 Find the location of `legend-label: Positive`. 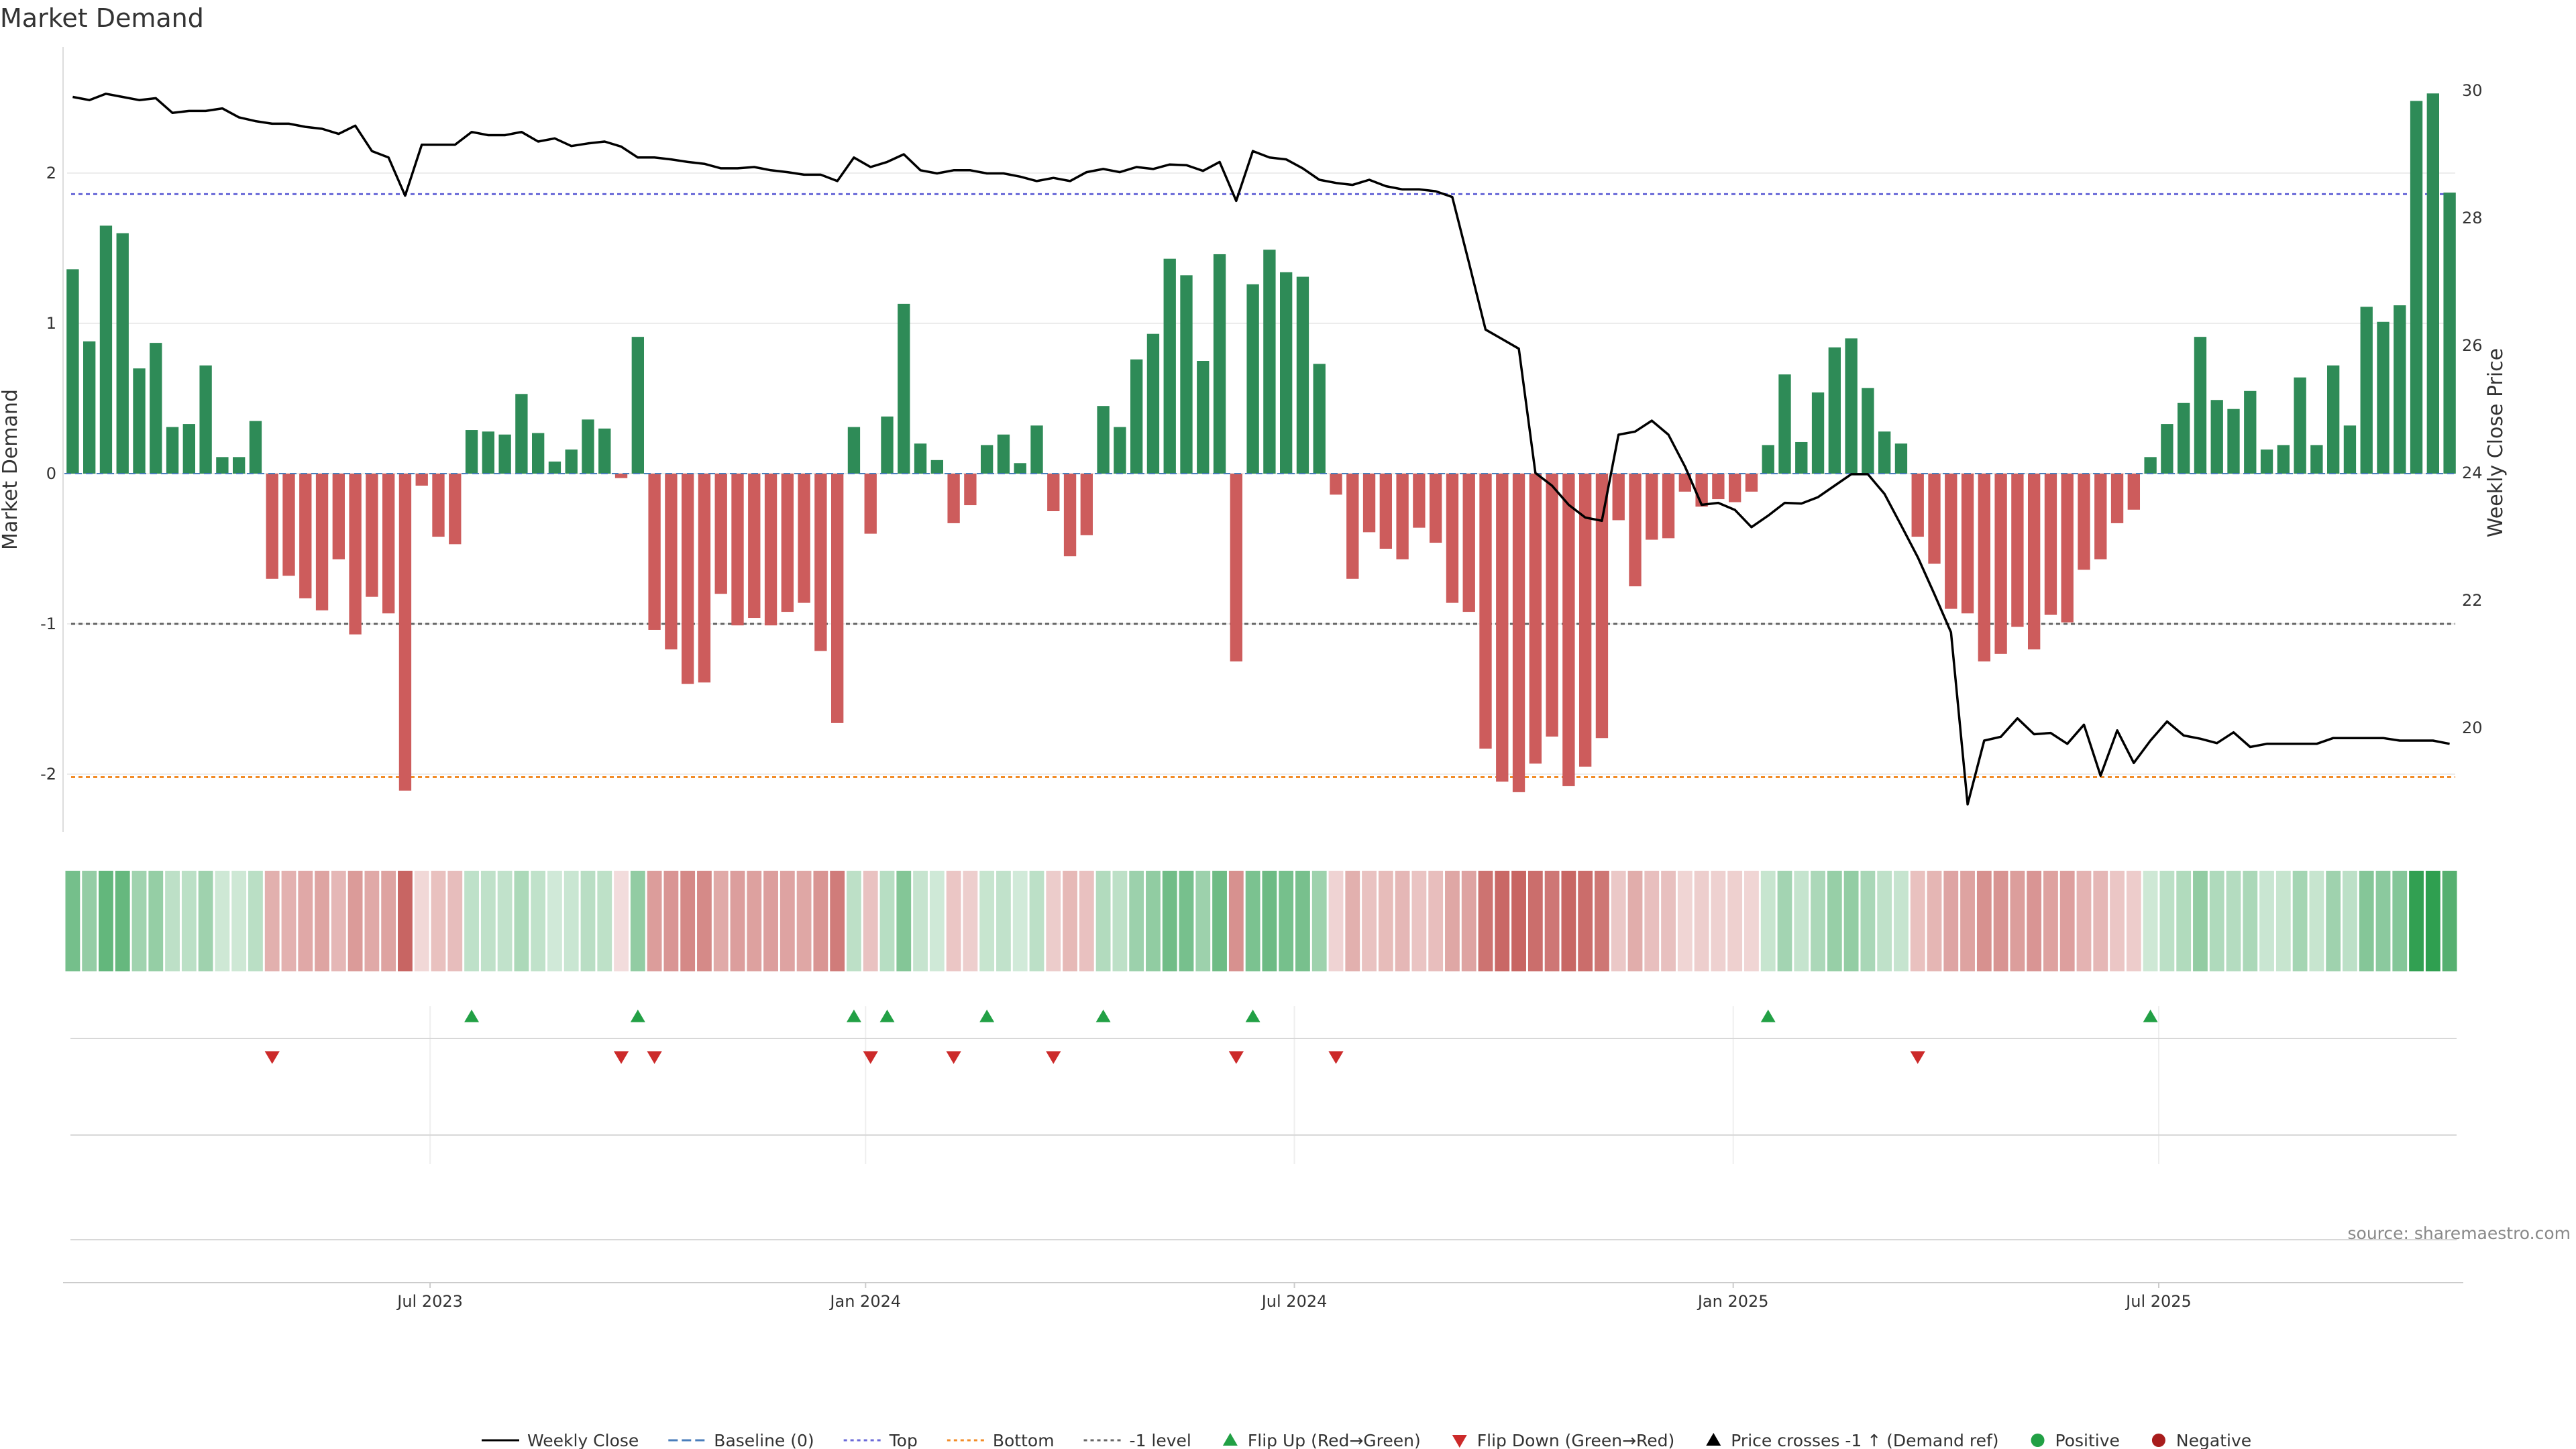

legend-label: Positive is located at coordinates (2087, 1440).